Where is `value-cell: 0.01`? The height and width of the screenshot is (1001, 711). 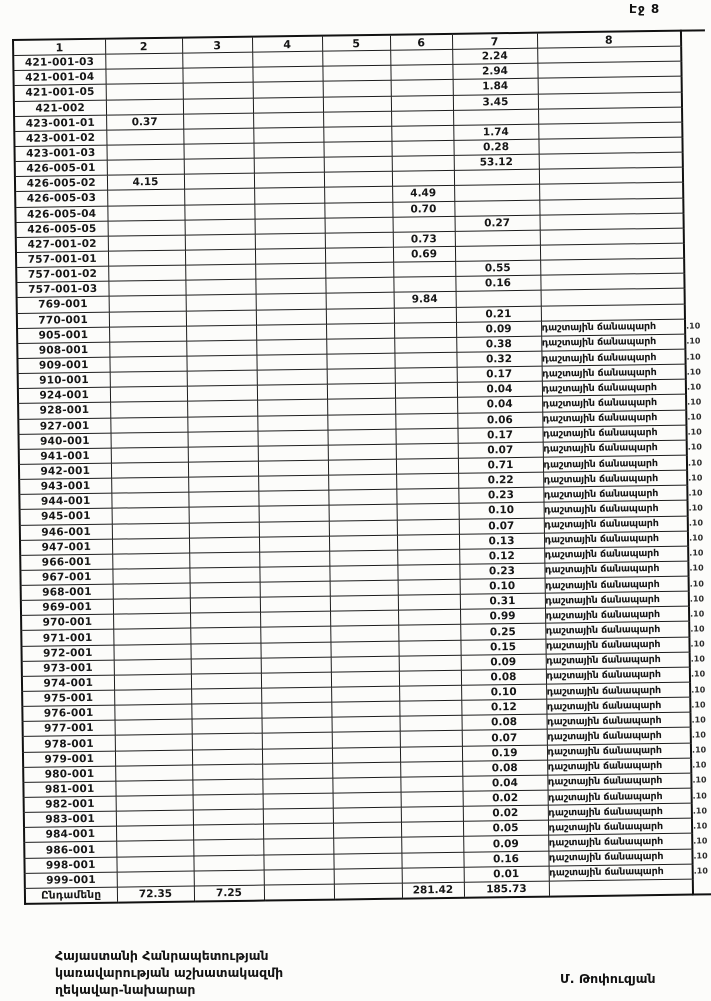
value-cell: 0.01 is located at coordinates (506, 874).